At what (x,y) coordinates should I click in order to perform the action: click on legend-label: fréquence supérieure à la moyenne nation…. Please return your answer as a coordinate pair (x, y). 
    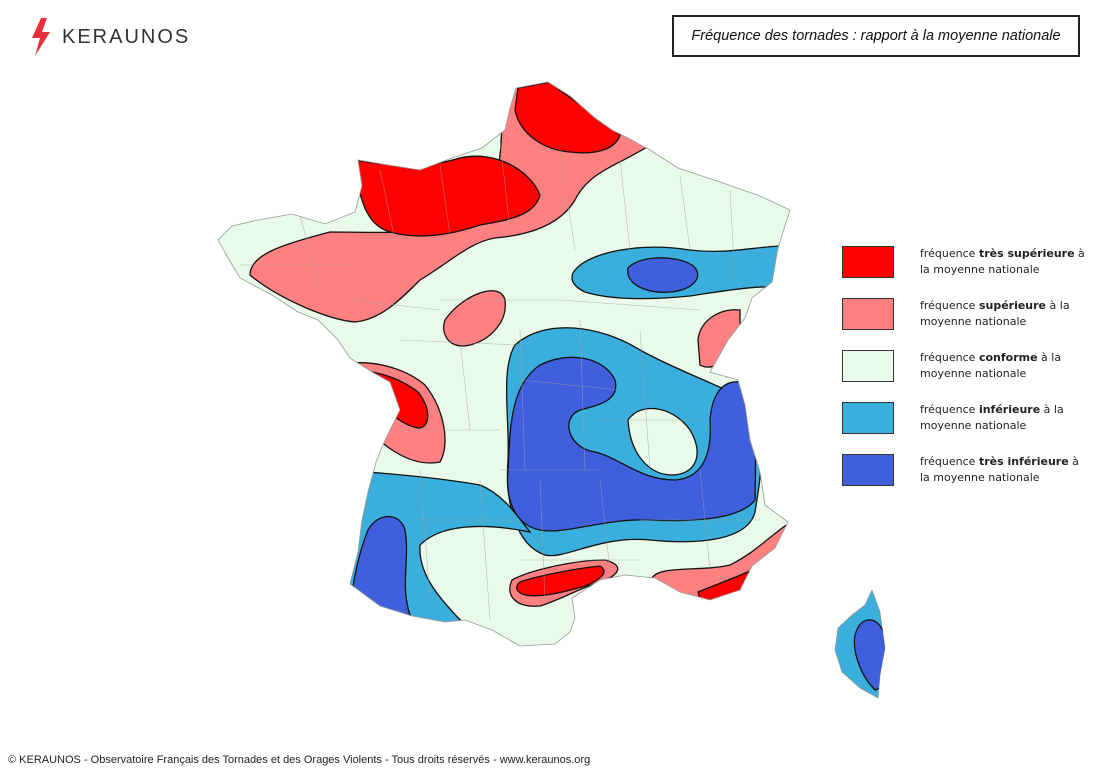
    Looking at the image, I should click on (995, 313).